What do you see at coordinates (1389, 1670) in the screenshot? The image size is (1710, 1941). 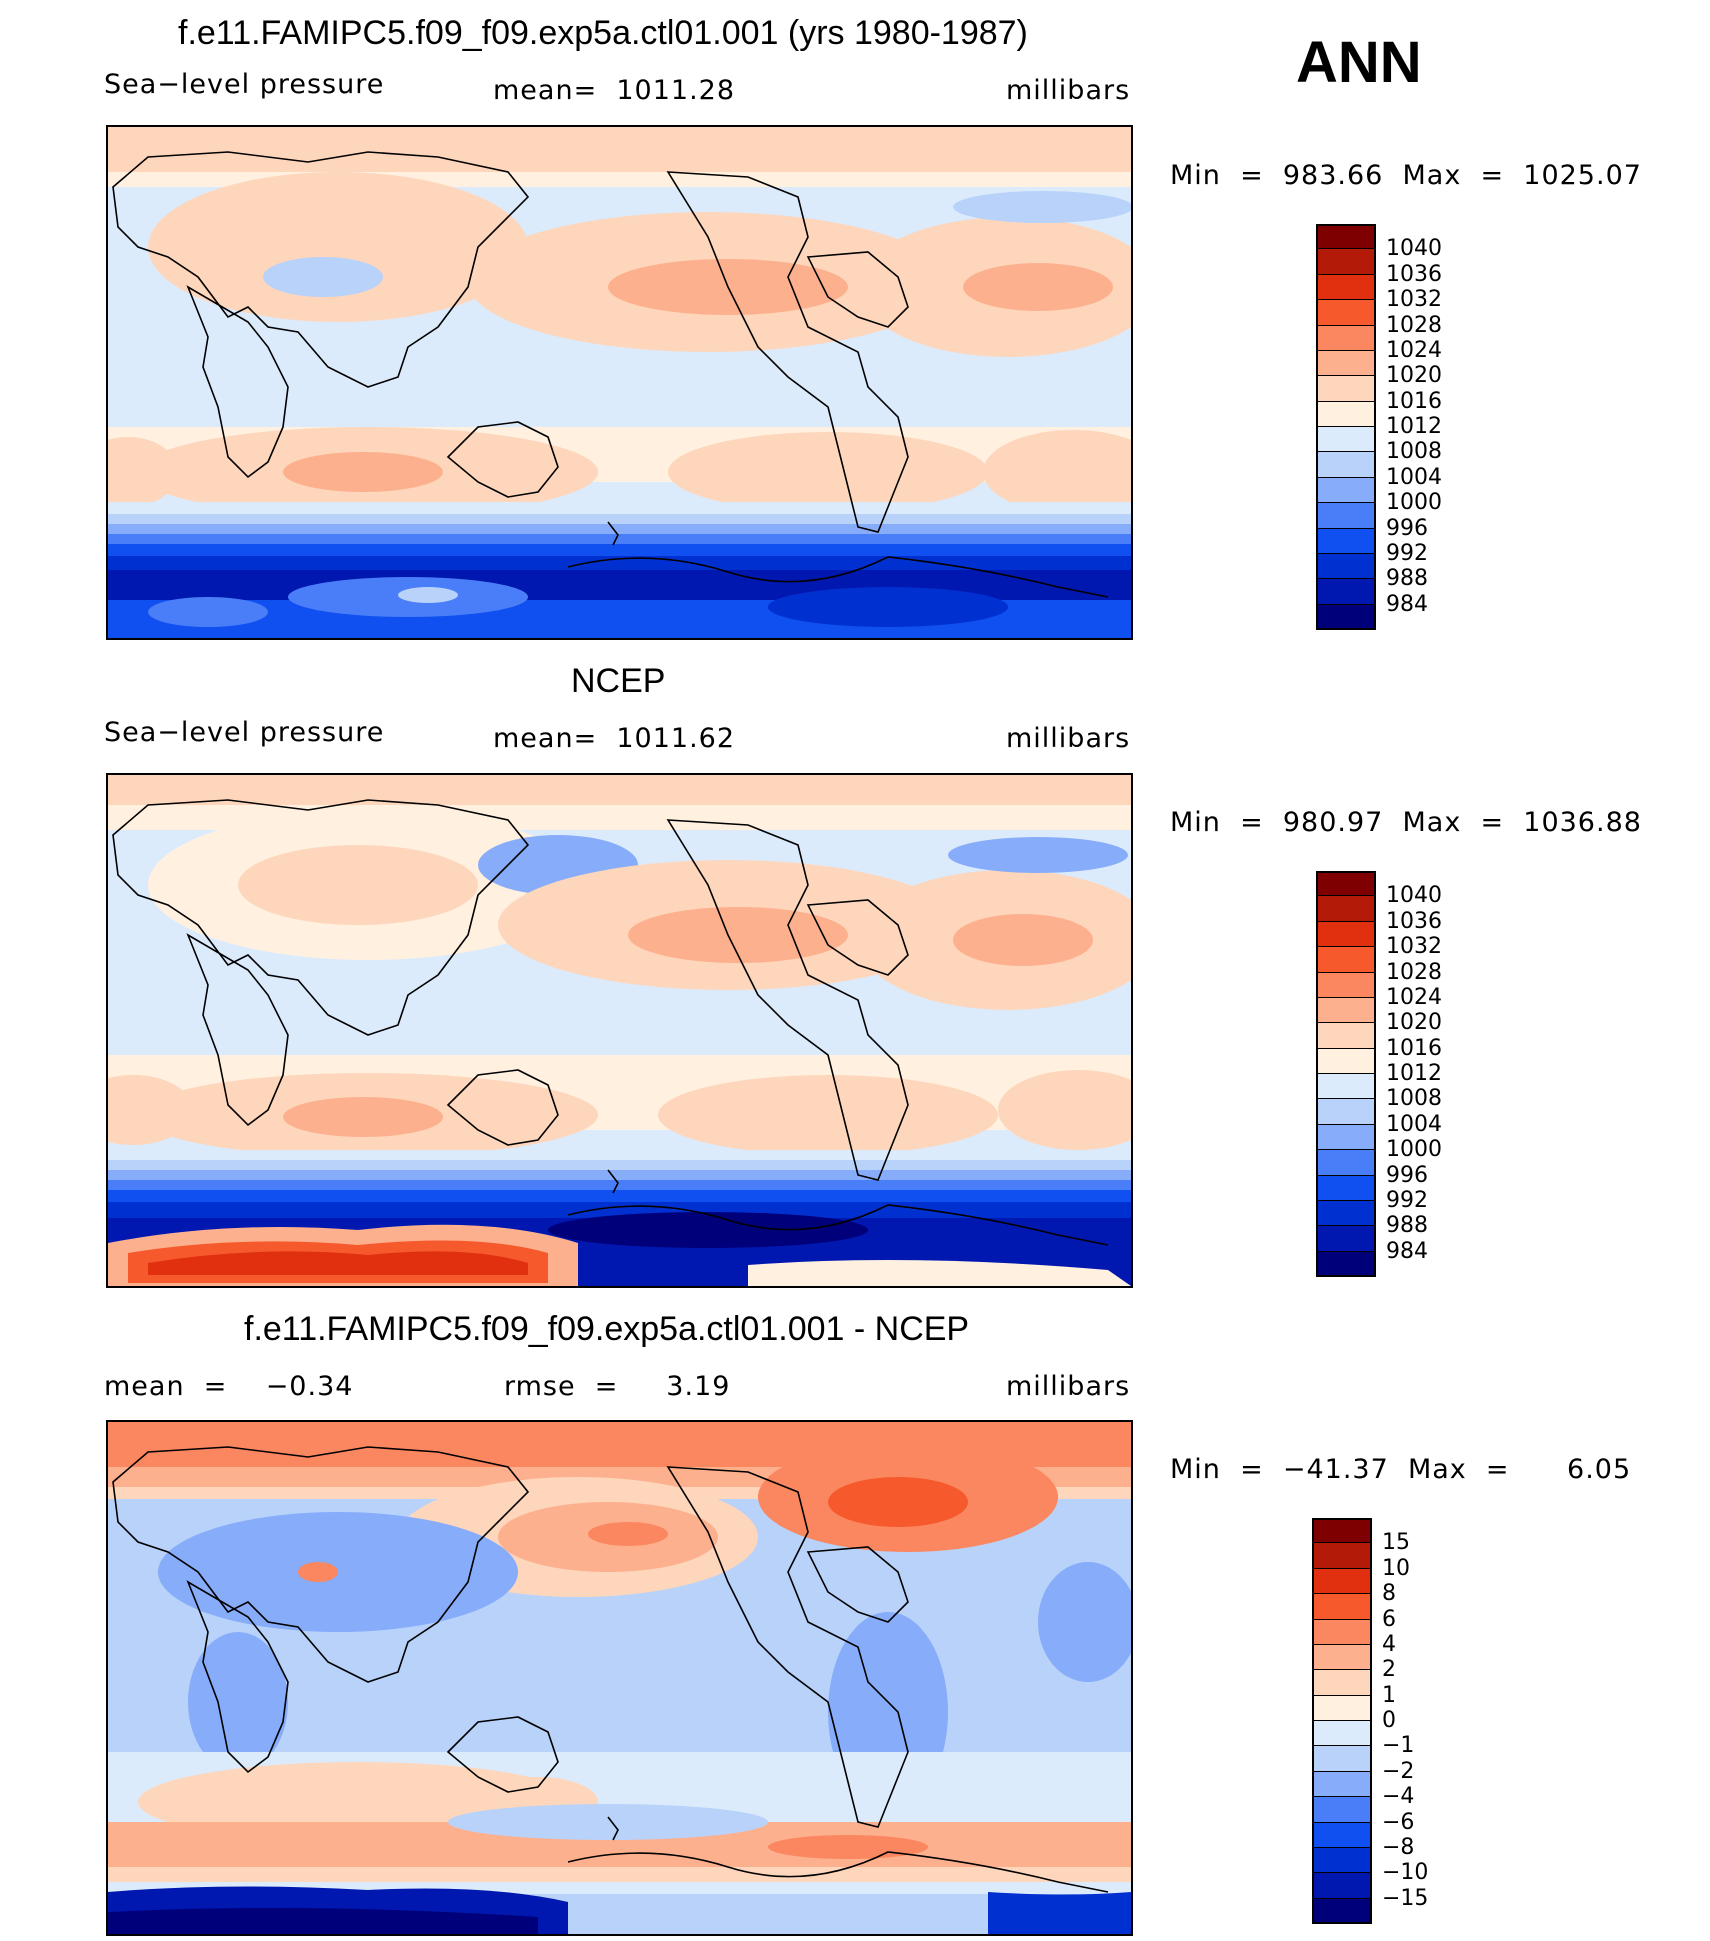 I see `colorbar-tick-label: 2` at bounding box center [1389, 1670].